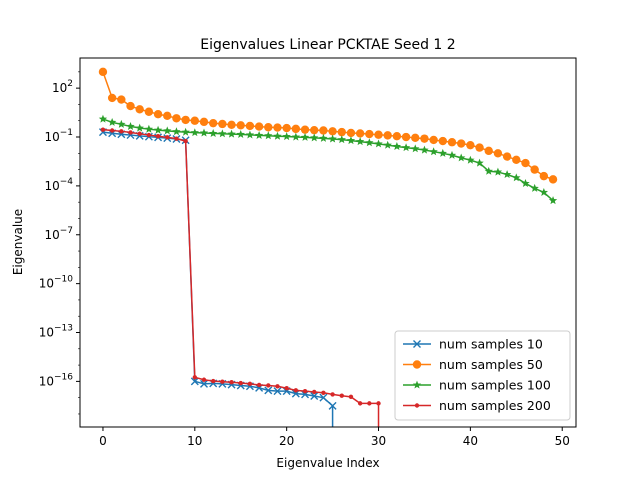 The width and height of the screenshot is (640, 480). What do you see at coordinates (67, 182) in the screenshot?
I see `y-tick-exponent: −4` at bounding box center [67, 182].